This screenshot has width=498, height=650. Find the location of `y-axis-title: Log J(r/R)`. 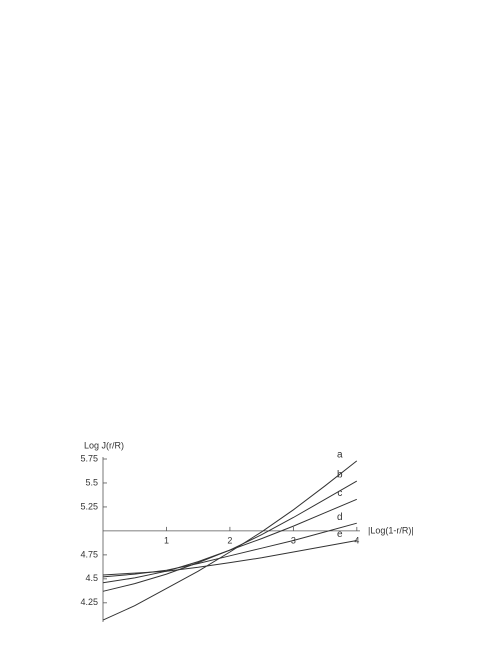

y-axis-title: Log J(r/R) is located at coordinates (104, 445).